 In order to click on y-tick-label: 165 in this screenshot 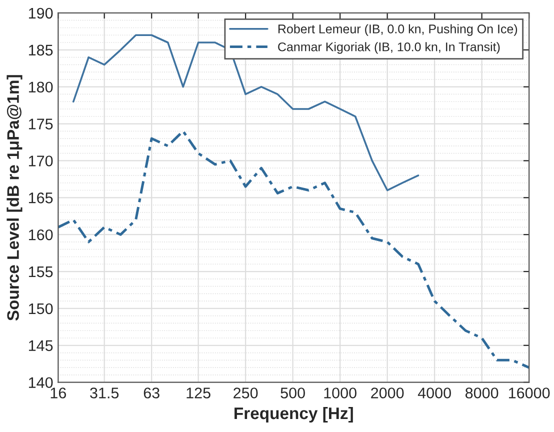, I will do `click(40, 198)`.